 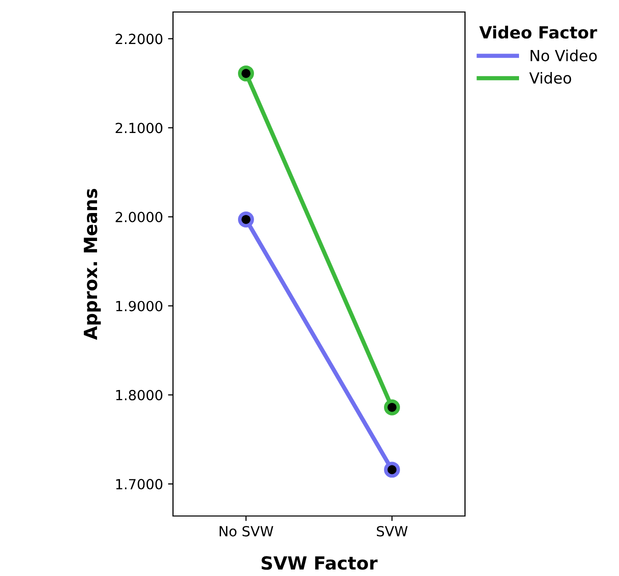 What do you see at coordinates (538, 32) in the screenshot?
I see `legend-title: Video Factor` at bounding box center [538, 32].